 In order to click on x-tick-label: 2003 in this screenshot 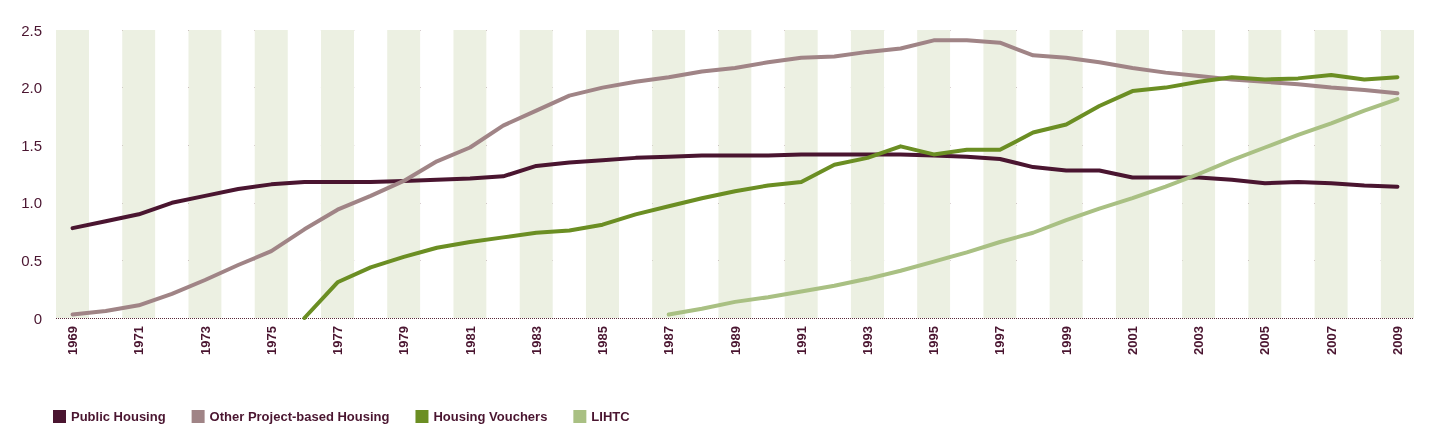, I will do `click(1199, 340)`.